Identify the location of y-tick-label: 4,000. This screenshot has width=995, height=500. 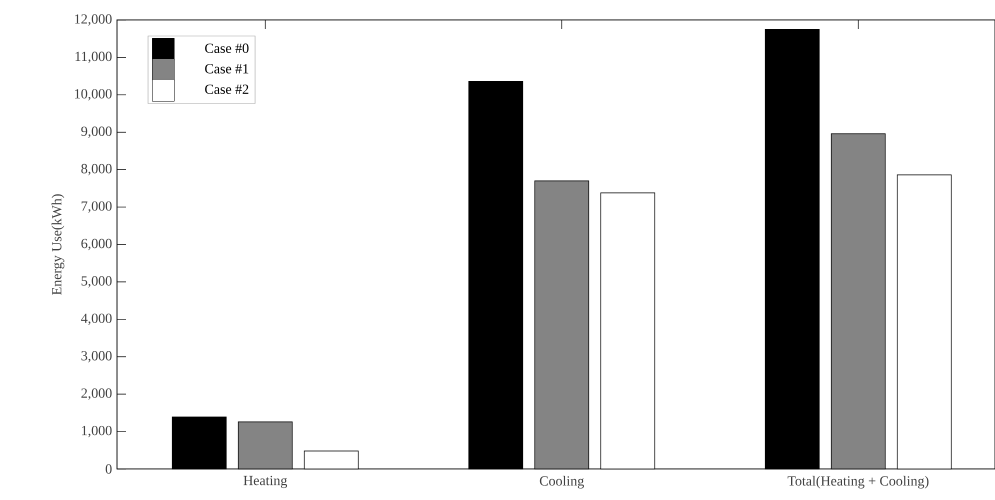
(96, 320).